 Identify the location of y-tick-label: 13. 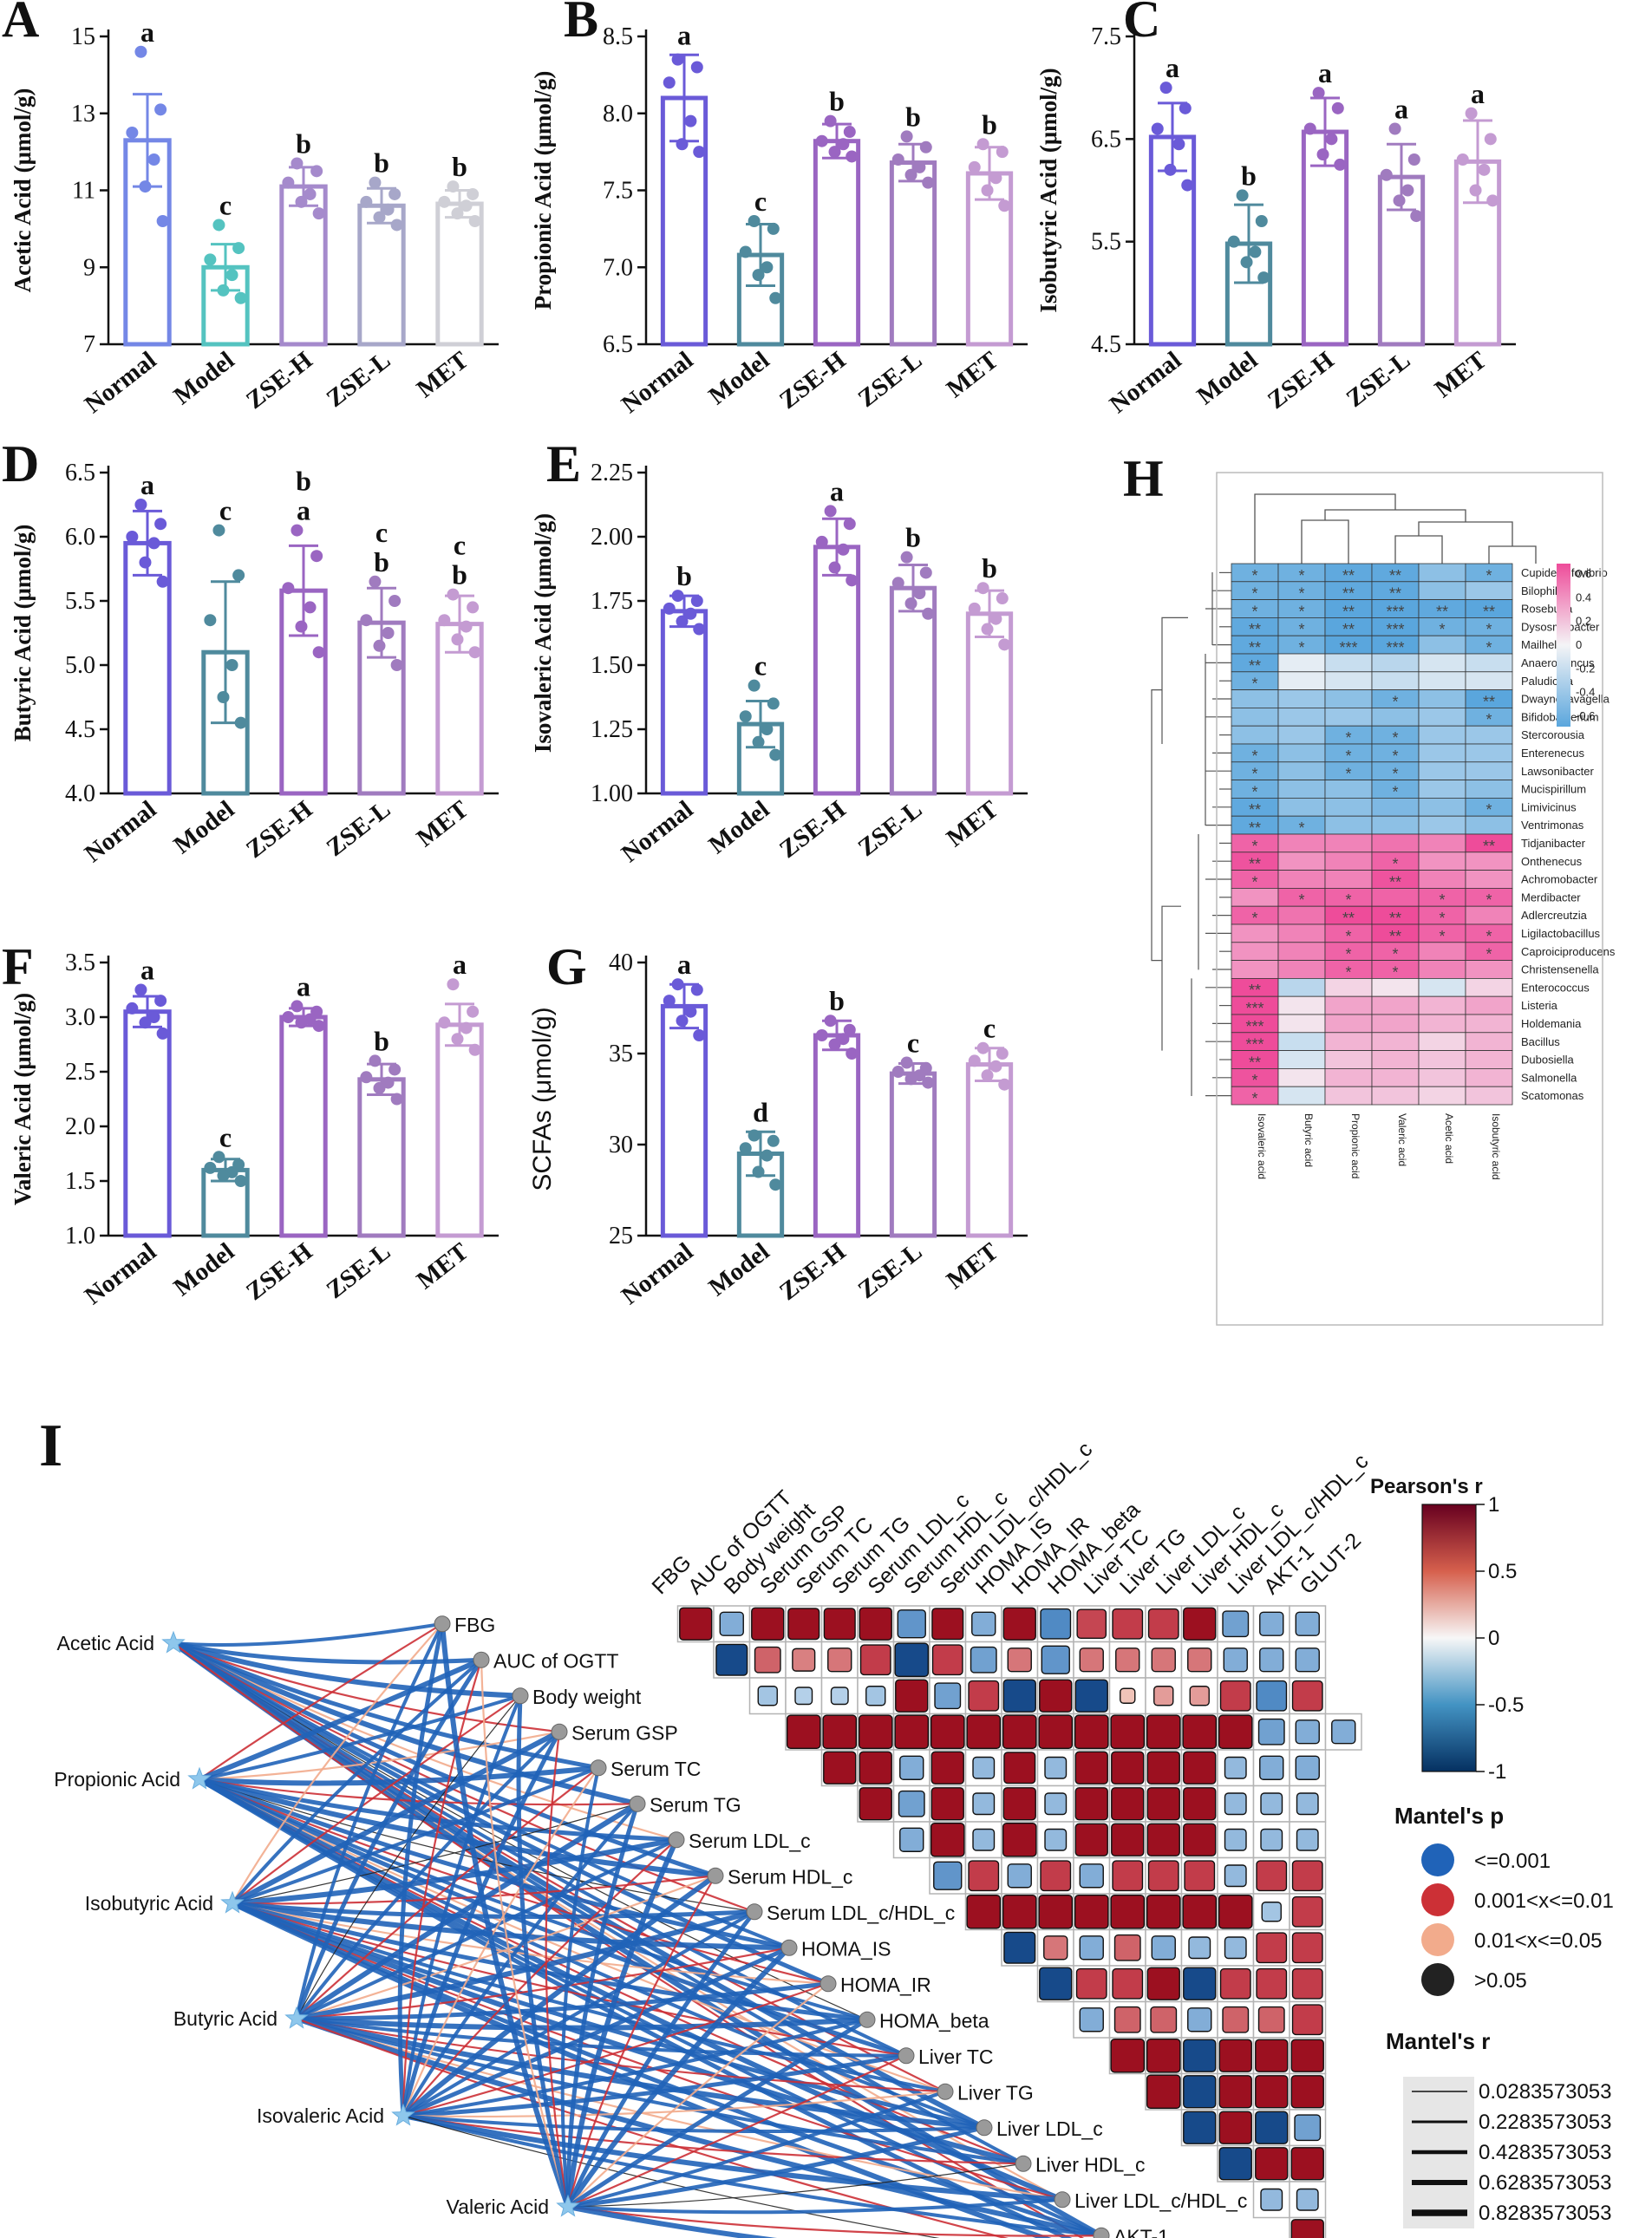
(83, 114).